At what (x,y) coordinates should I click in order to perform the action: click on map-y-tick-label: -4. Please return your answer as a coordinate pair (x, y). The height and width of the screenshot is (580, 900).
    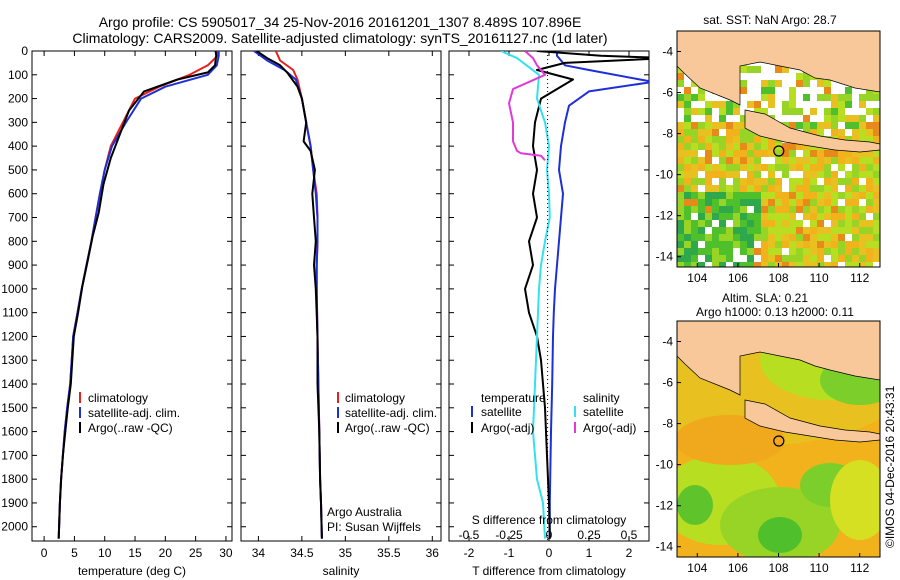
    Looking at the image, I should click on (667, 52).